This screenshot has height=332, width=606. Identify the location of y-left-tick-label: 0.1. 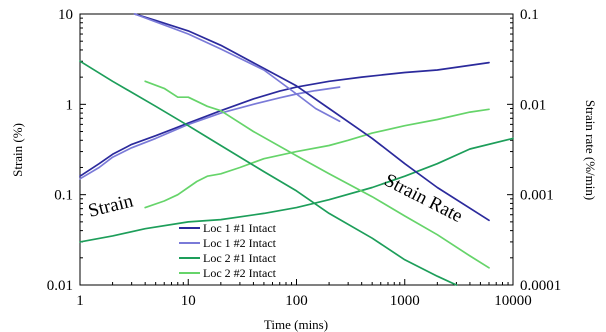
(63, 196).